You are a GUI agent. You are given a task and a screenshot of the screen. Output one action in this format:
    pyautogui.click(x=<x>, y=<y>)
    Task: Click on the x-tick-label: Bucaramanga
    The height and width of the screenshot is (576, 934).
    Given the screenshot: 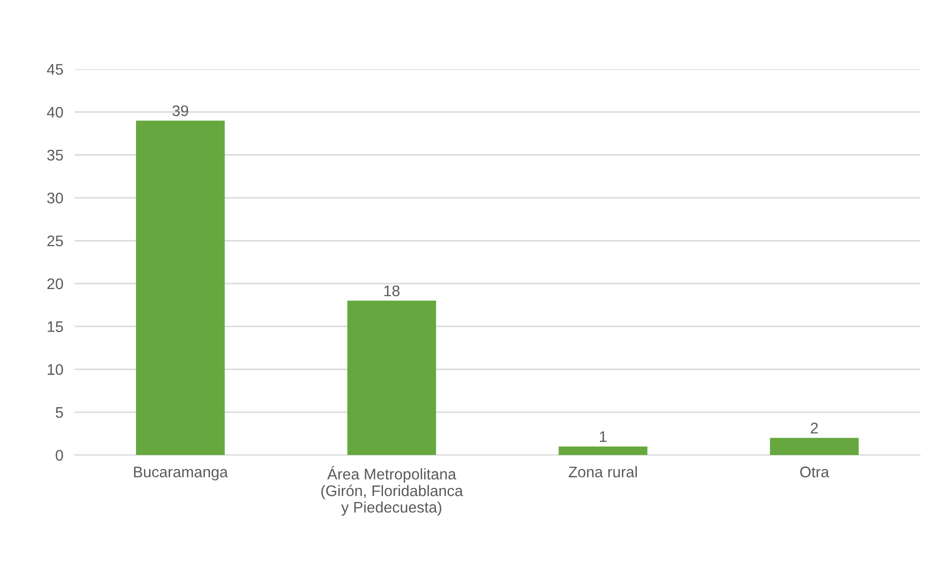 What is the action you would take?
    pyautogui.click(x=181, y=473)
    